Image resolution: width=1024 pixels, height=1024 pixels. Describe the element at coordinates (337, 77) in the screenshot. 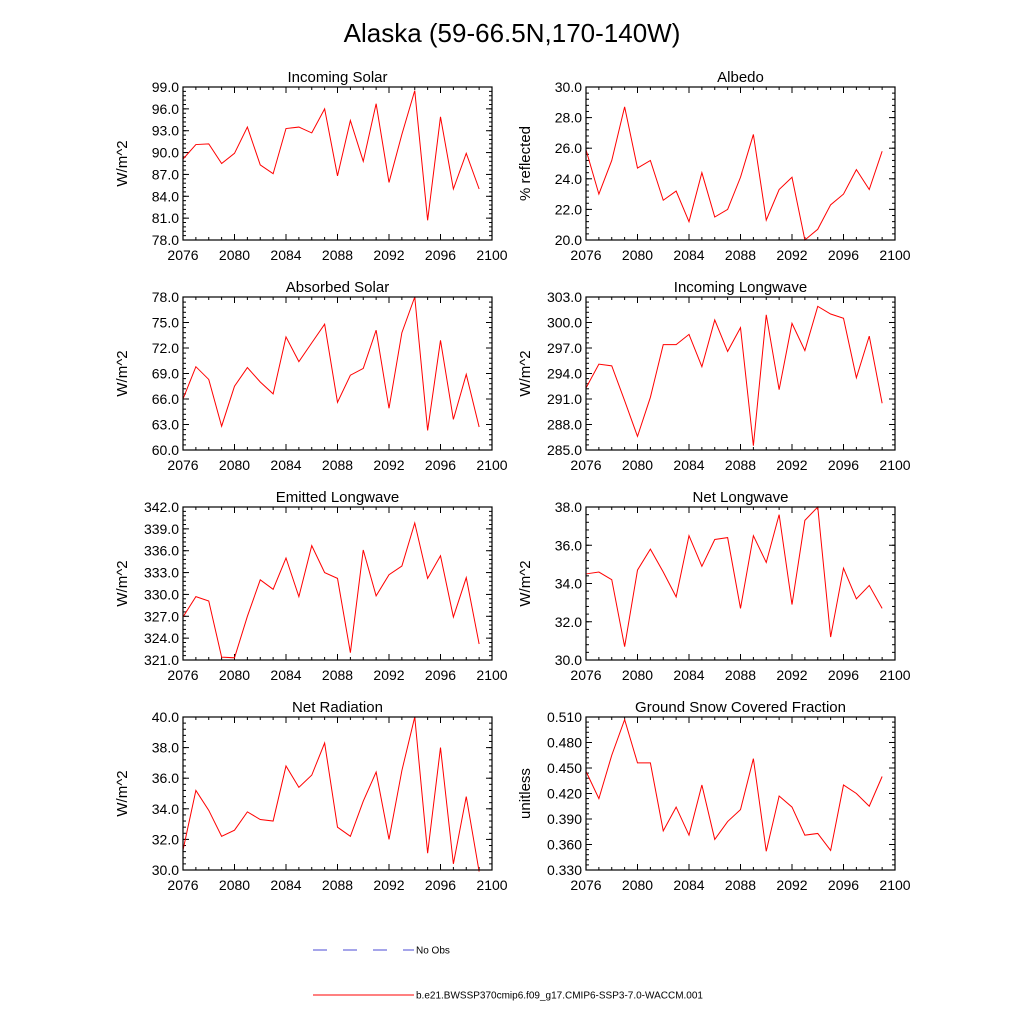

I see `panel-title: Incoming Solar` at that location.